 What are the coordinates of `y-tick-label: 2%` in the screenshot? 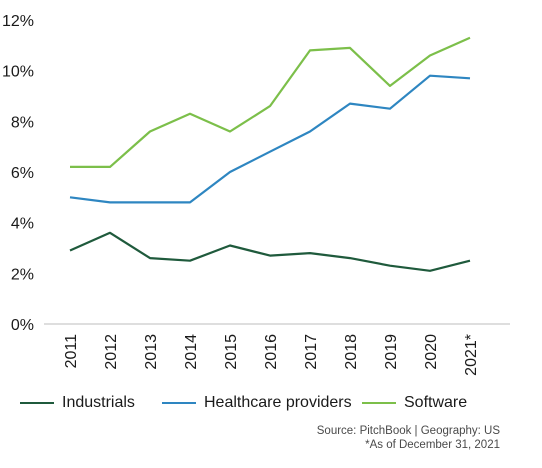 It's located at (22, 274).